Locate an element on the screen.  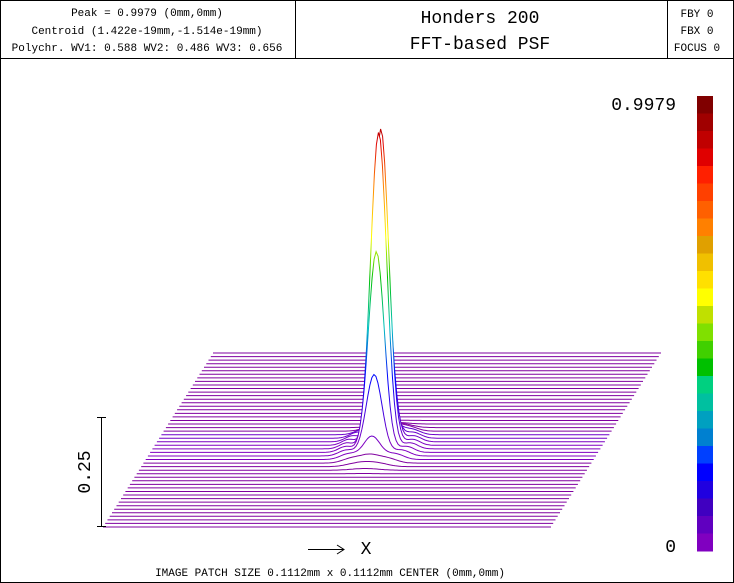
setting: FBY 0 is located at coordinates (696, 15).